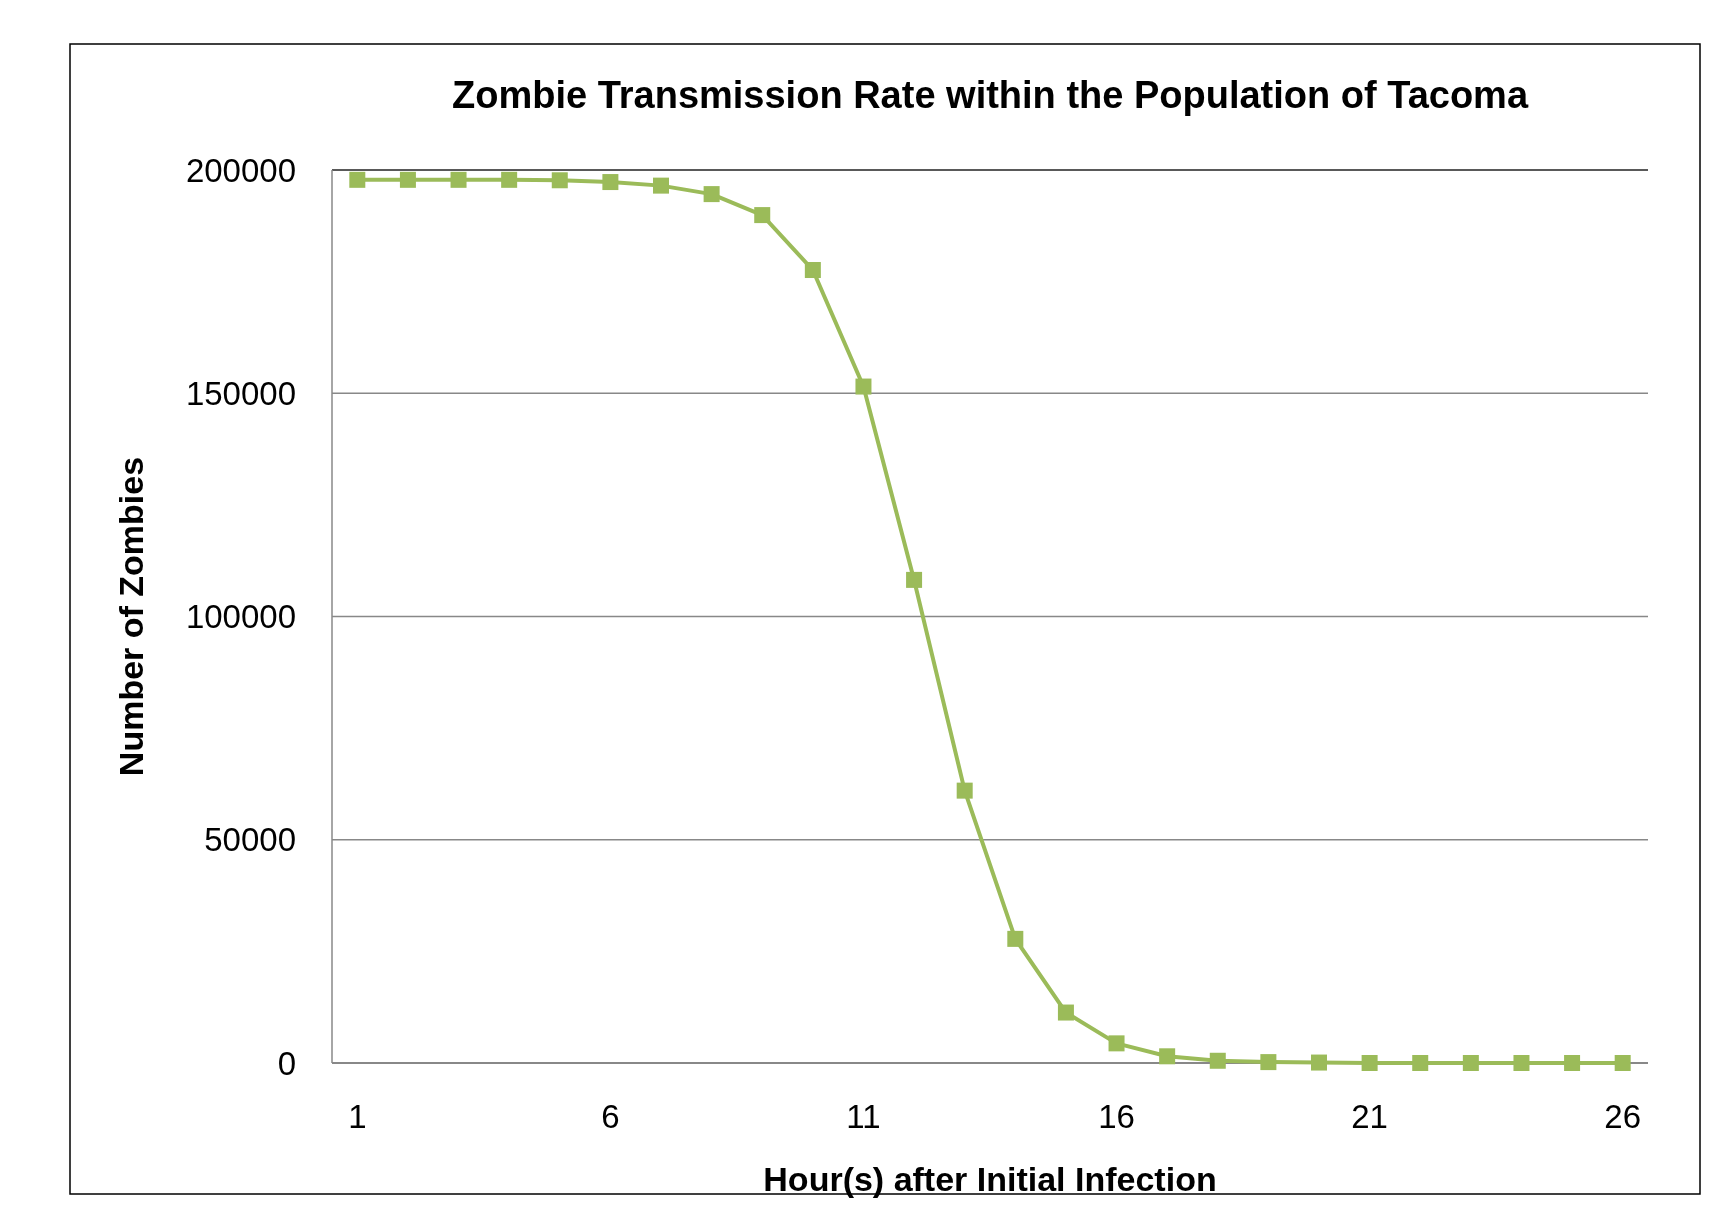 Image resolution: width=1722 pixels, height=1209 pixels. I want to click on y-axis-title: Number of Zombies, so click(131, 616).